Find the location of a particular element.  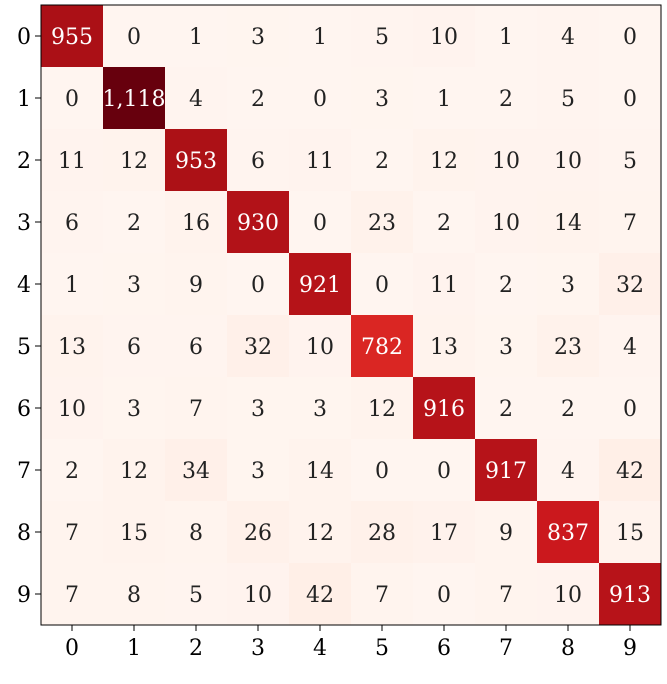

cell-value-label-6-9: 0 is located at coordinates (630, 409).